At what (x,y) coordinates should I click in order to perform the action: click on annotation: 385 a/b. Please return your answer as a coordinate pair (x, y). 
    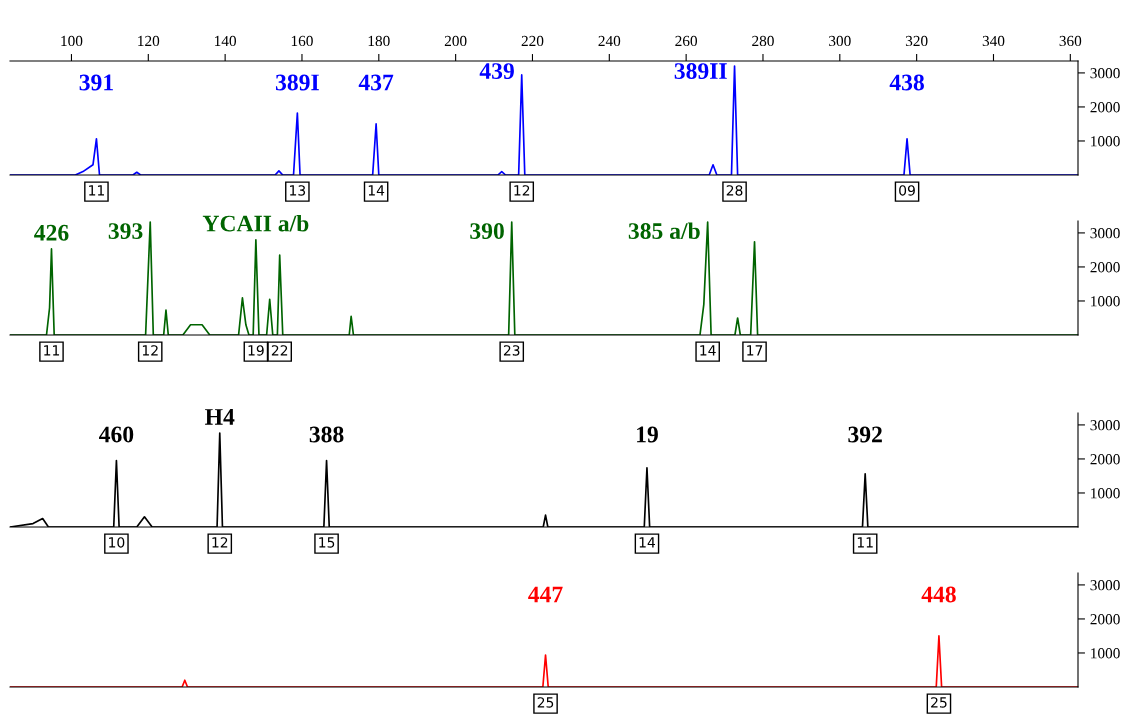
    Looking at the image, I should click on (664, 230).